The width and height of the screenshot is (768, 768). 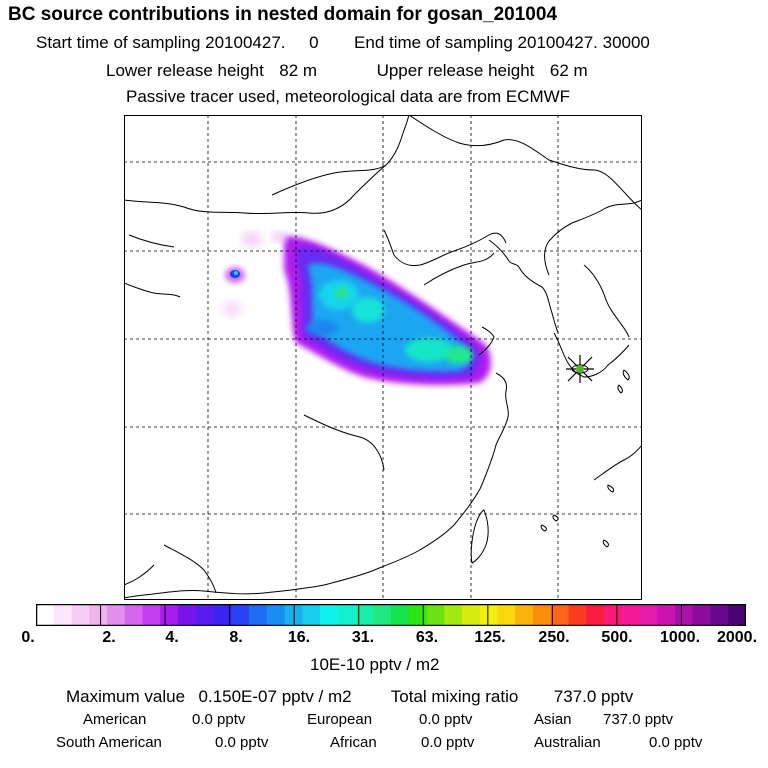 What do you see at coordinates (28, 637) in the screenshot?
I see `colorbar-tick-label: 0.` at bounding box center [28, 637].